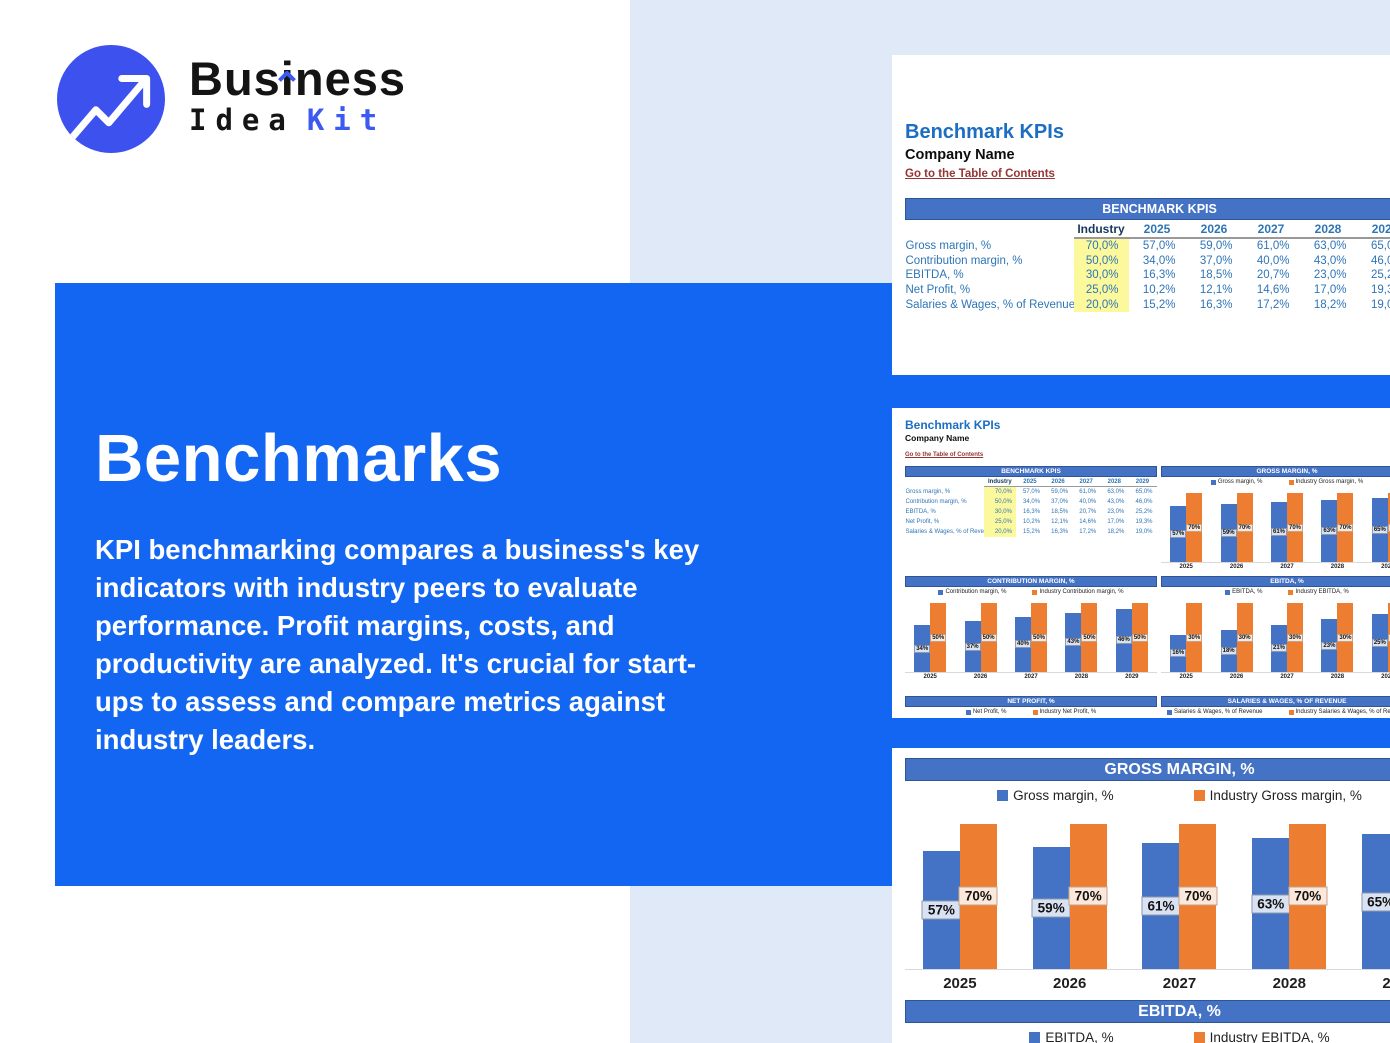 The image size is (1390, 1043). Describe the element at coordinates (937, 438) in the screenshot. I see `sheet-company-name: Company Name` at that location.